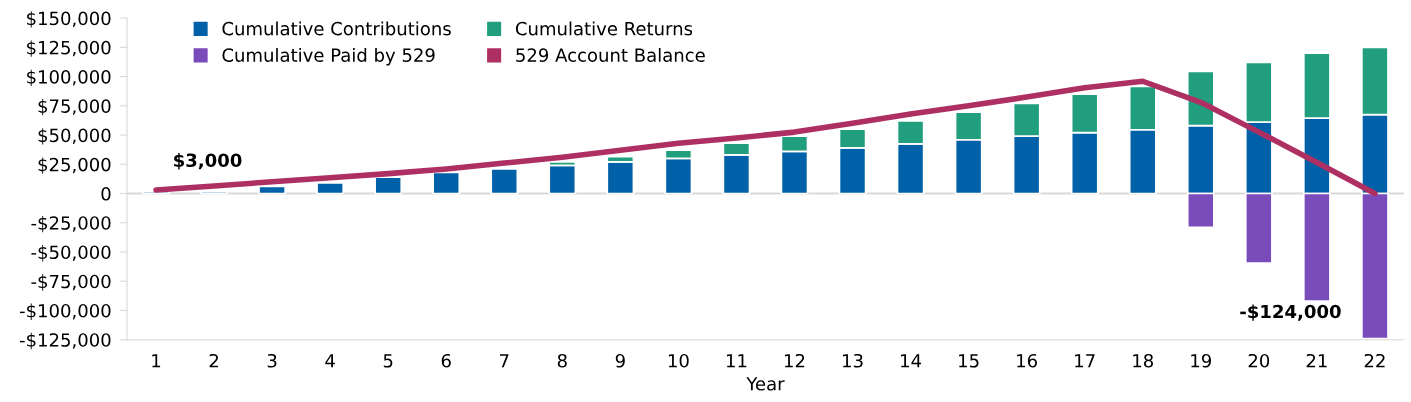  What do you see at coordinates (272, 360) in the screenshot?
I see `x-tick-label: 3` at bounding box center [272, 360].